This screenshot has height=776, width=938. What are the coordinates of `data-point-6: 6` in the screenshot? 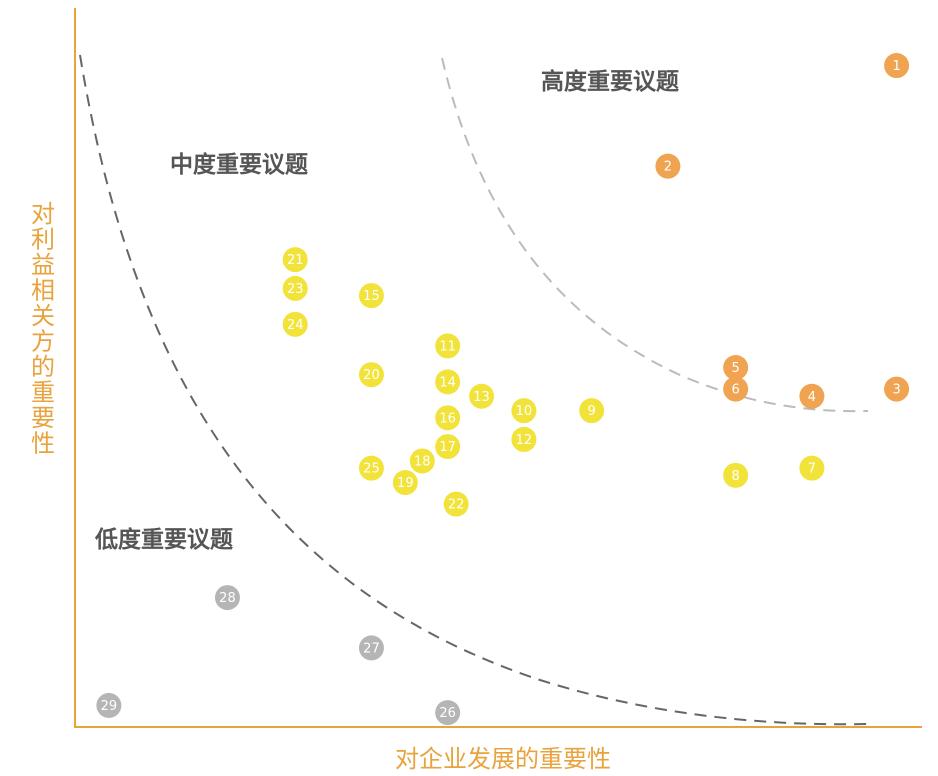 It's located at (736, 389).